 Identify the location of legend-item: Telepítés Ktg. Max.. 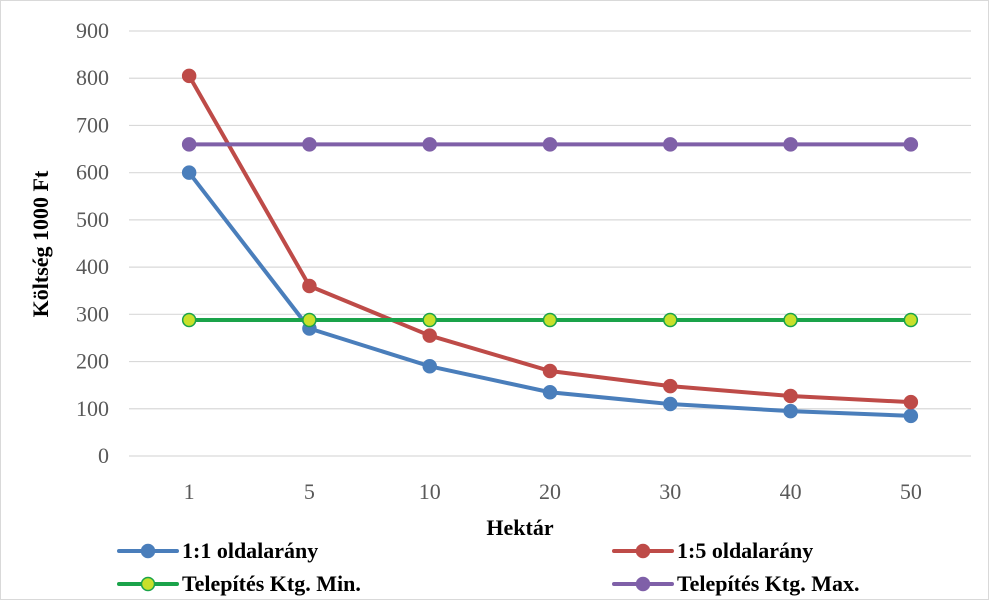
(736, 583).